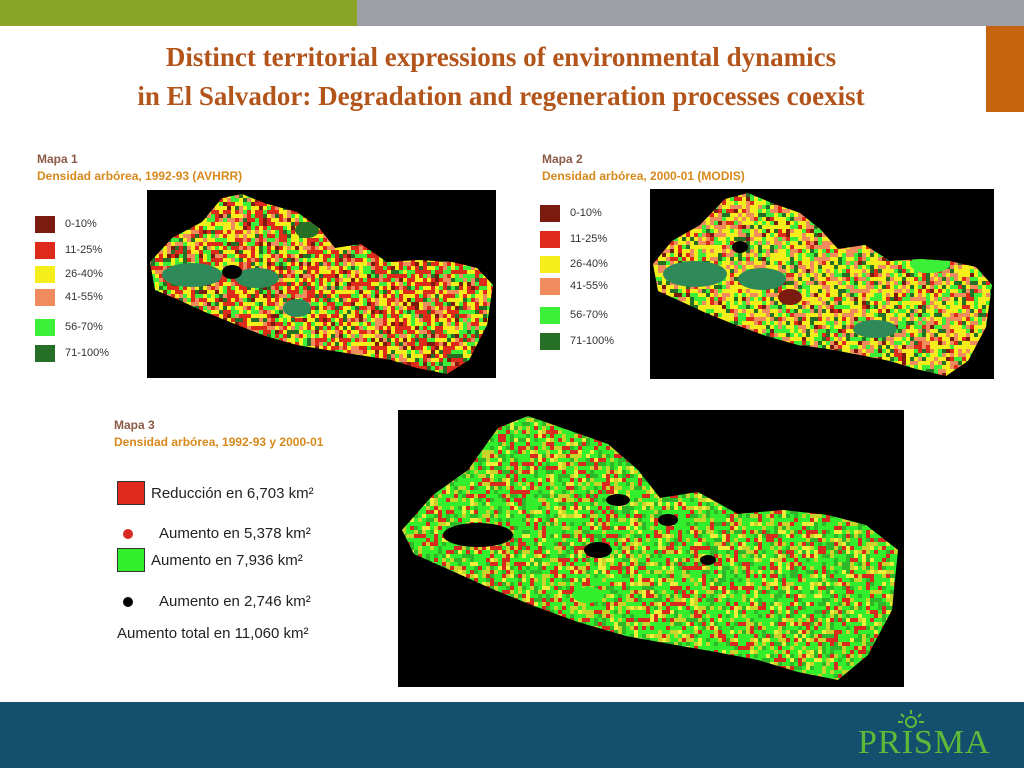 The height and width of the screenshot is (768, 1024). Describe the element at coordinates (911, 719) in the screenshot. I see `prisma-logo-icon` at that location.